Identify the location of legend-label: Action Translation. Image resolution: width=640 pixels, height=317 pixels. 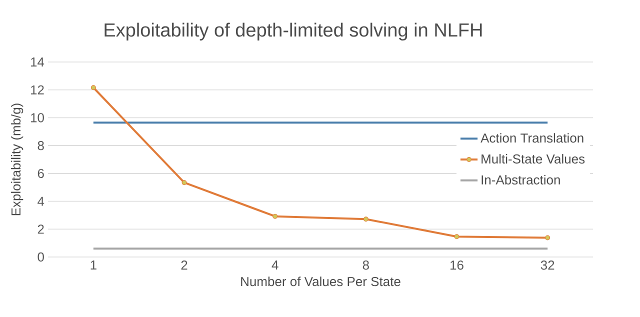
(532, 138).